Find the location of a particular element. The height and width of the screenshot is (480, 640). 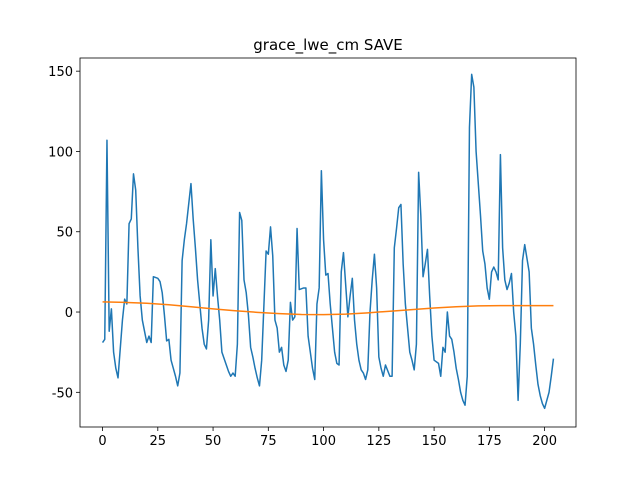

x-tick-label: 0 is located at coordinates (102, 441).